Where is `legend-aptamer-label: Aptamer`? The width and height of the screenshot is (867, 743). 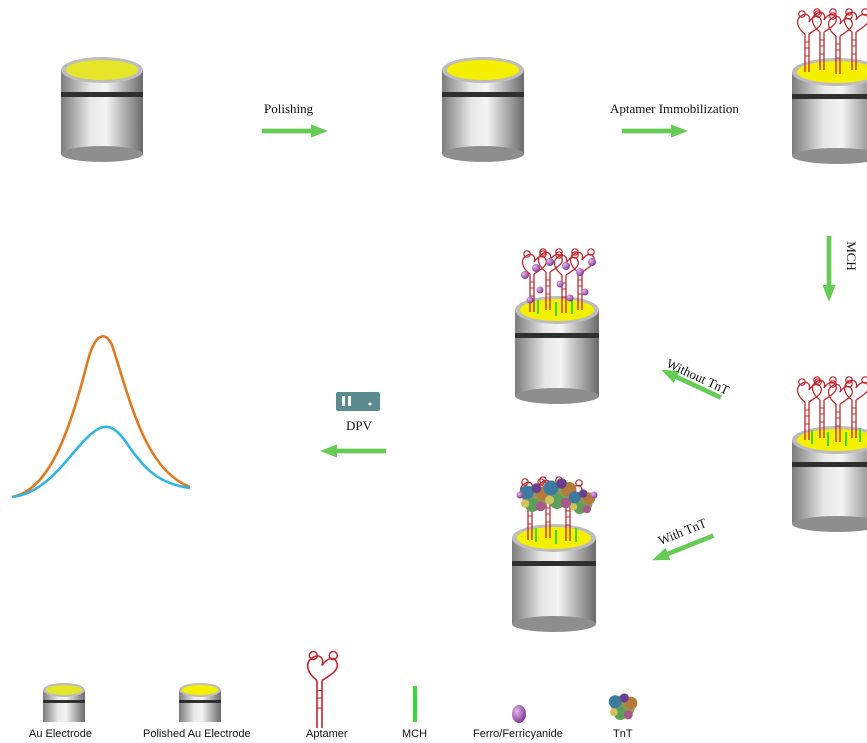 legend-aptamer-label: Aptamer is located at coordinates (327, 734).